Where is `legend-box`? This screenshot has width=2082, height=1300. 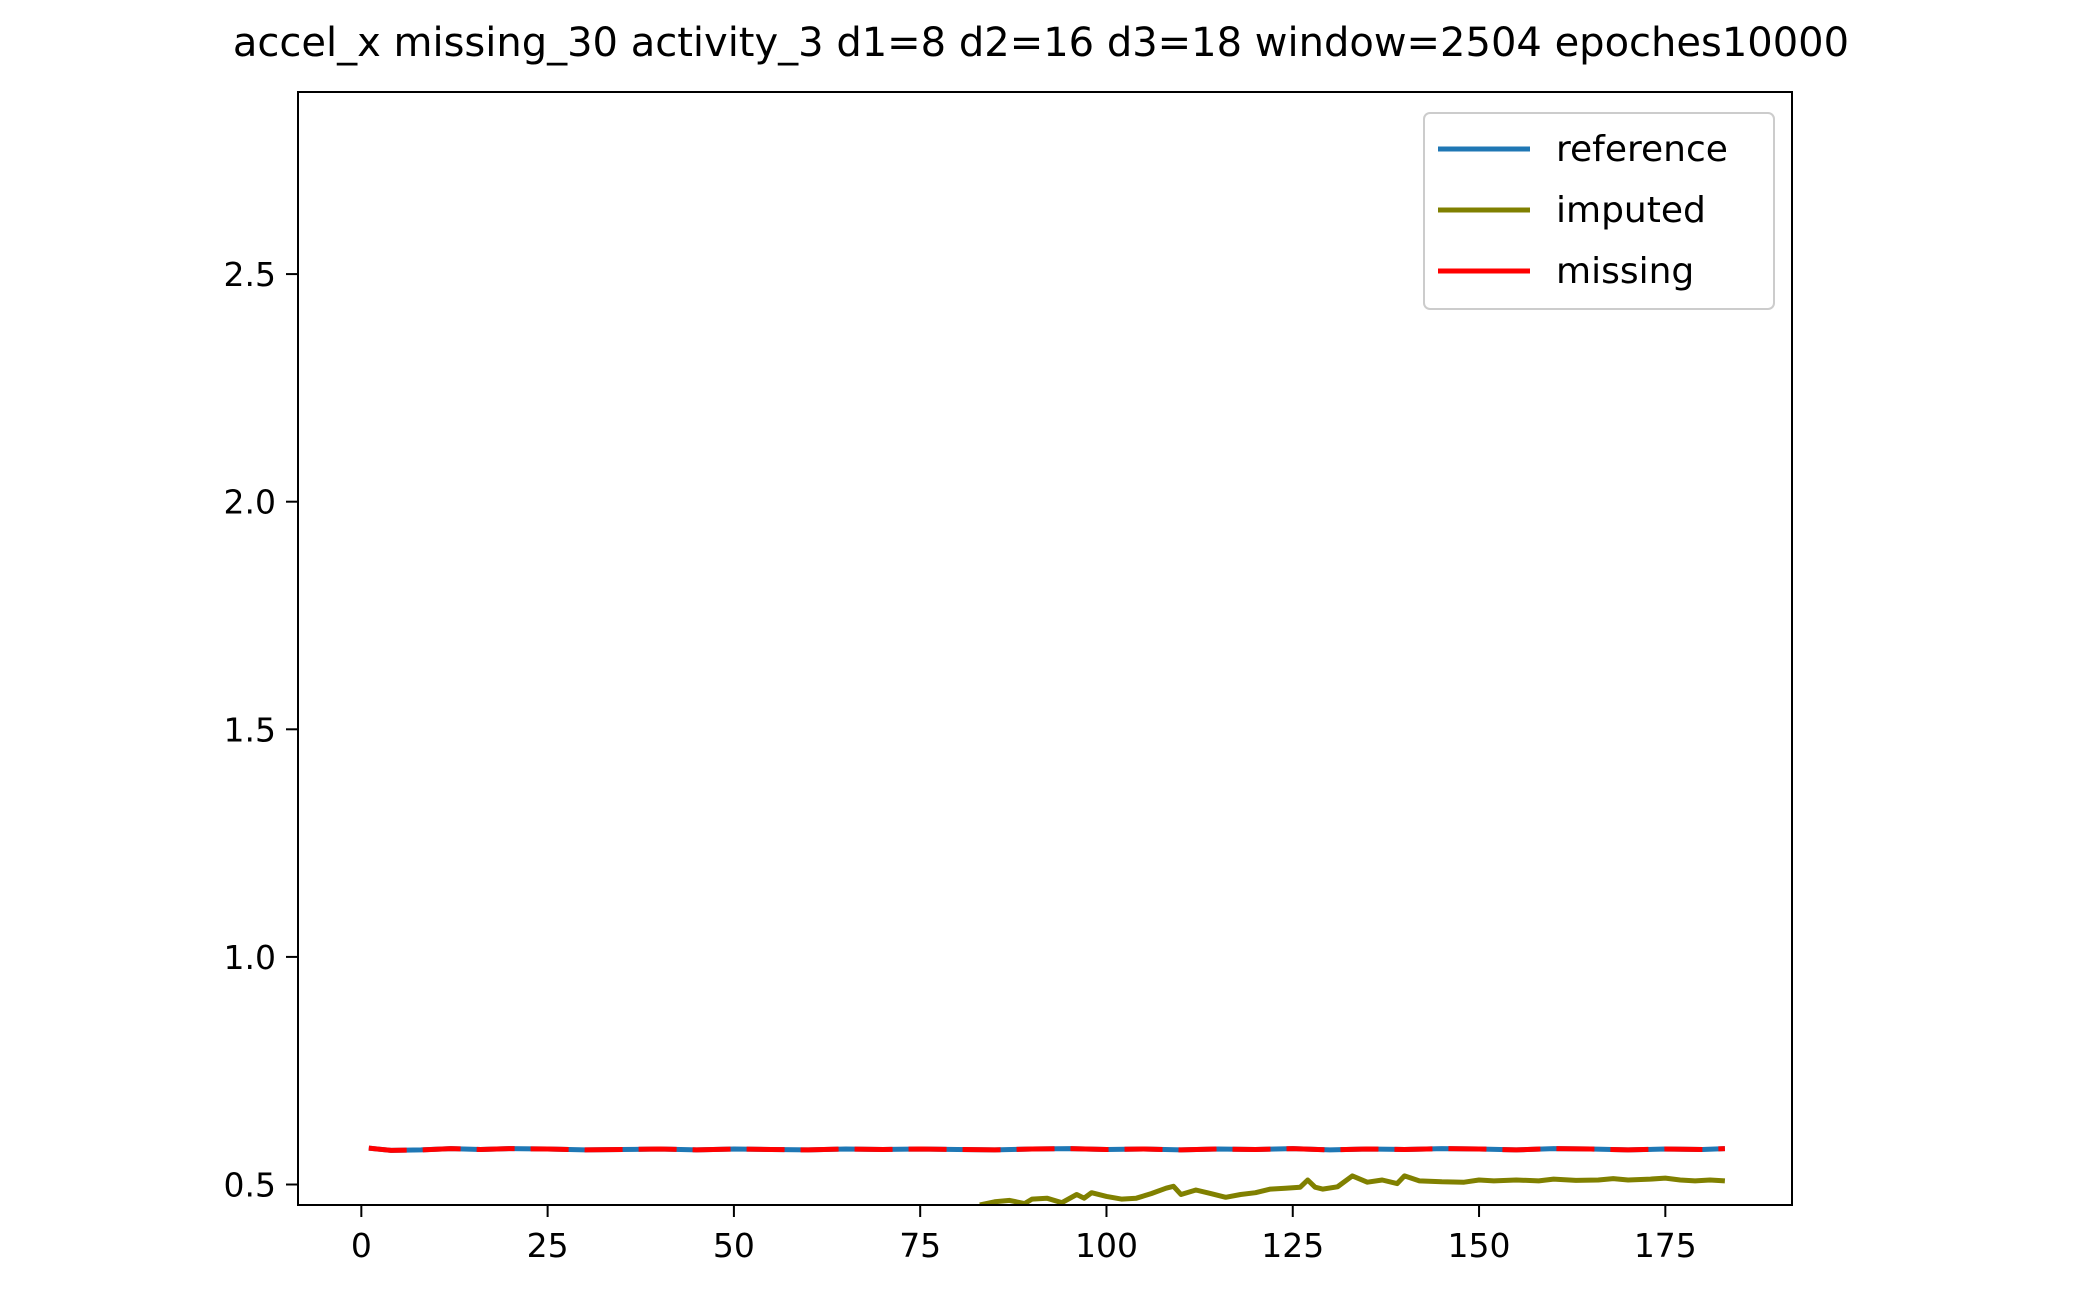
legend-box is located at coordinates (1599, 211).